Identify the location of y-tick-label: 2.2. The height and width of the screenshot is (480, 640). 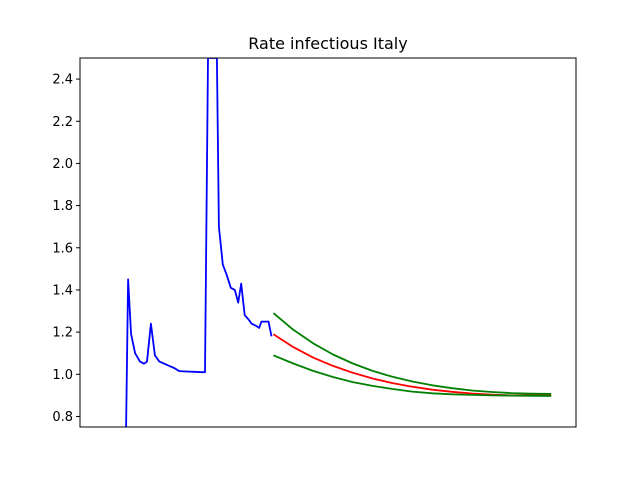
(62, 122).